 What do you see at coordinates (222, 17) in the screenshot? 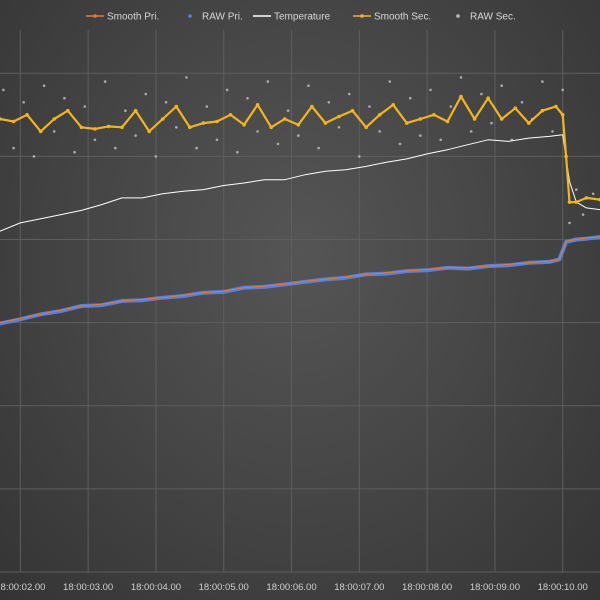
I see `legend-label: RAW Pri.` at bounding box center [222, 17].